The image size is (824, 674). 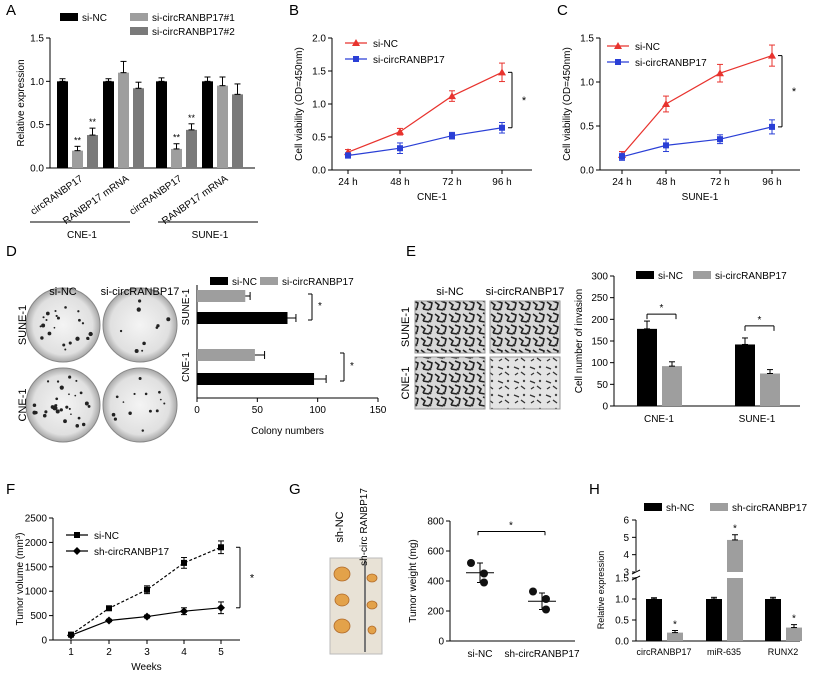 I want to click on chart-d-significance: *, so click(x=320, y=306).